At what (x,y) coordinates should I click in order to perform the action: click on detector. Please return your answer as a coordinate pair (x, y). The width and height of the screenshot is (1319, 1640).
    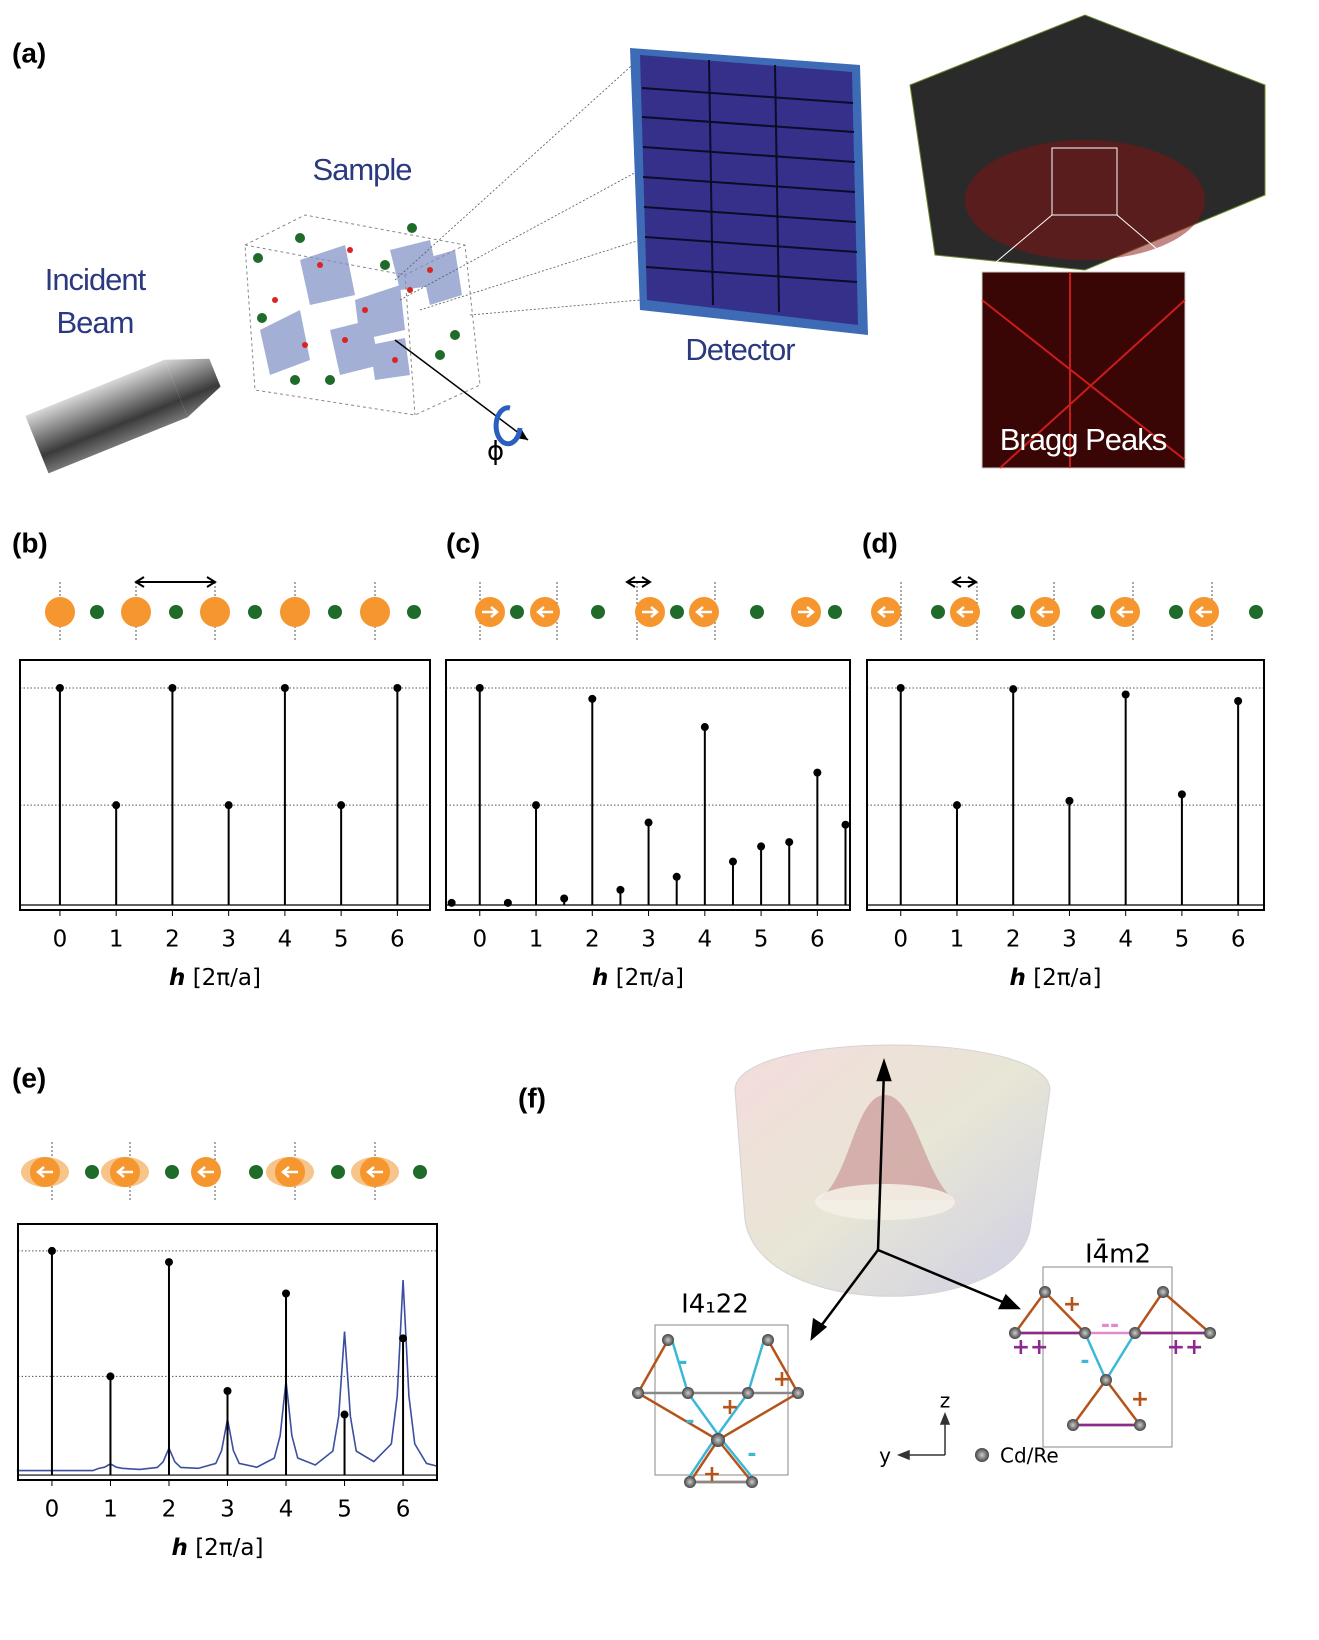
    Looking at the image, I should click on (749, 191).